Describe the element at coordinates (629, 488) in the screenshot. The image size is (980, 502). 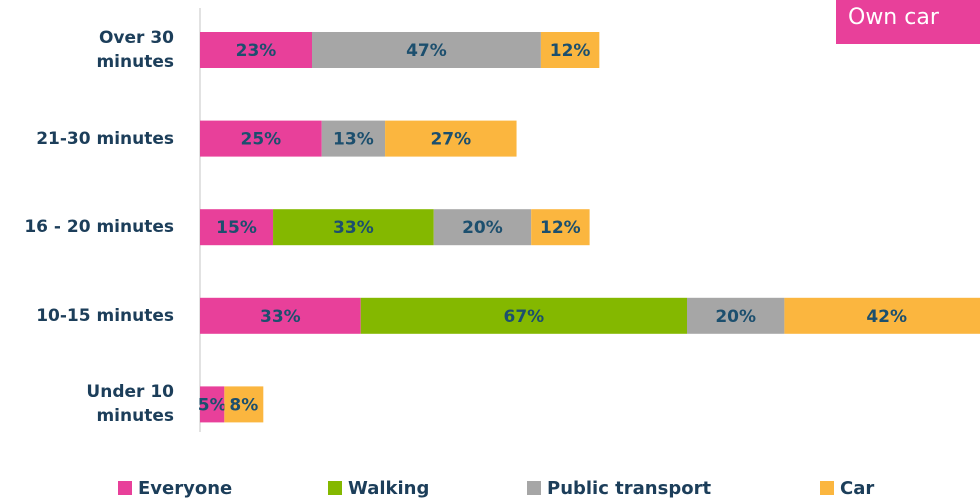
I see `legend-label: Public transport` at that location.